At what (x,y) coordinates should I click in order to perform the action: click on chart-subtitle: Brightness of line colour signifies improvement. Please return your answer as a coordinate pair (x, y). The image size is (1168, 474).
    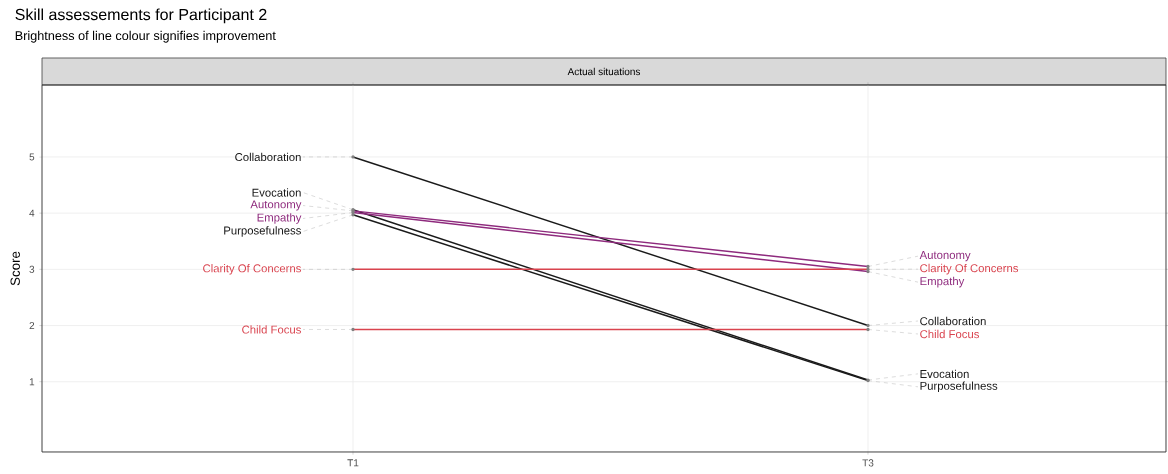
    Looking at the image, I should click on (145, 36).